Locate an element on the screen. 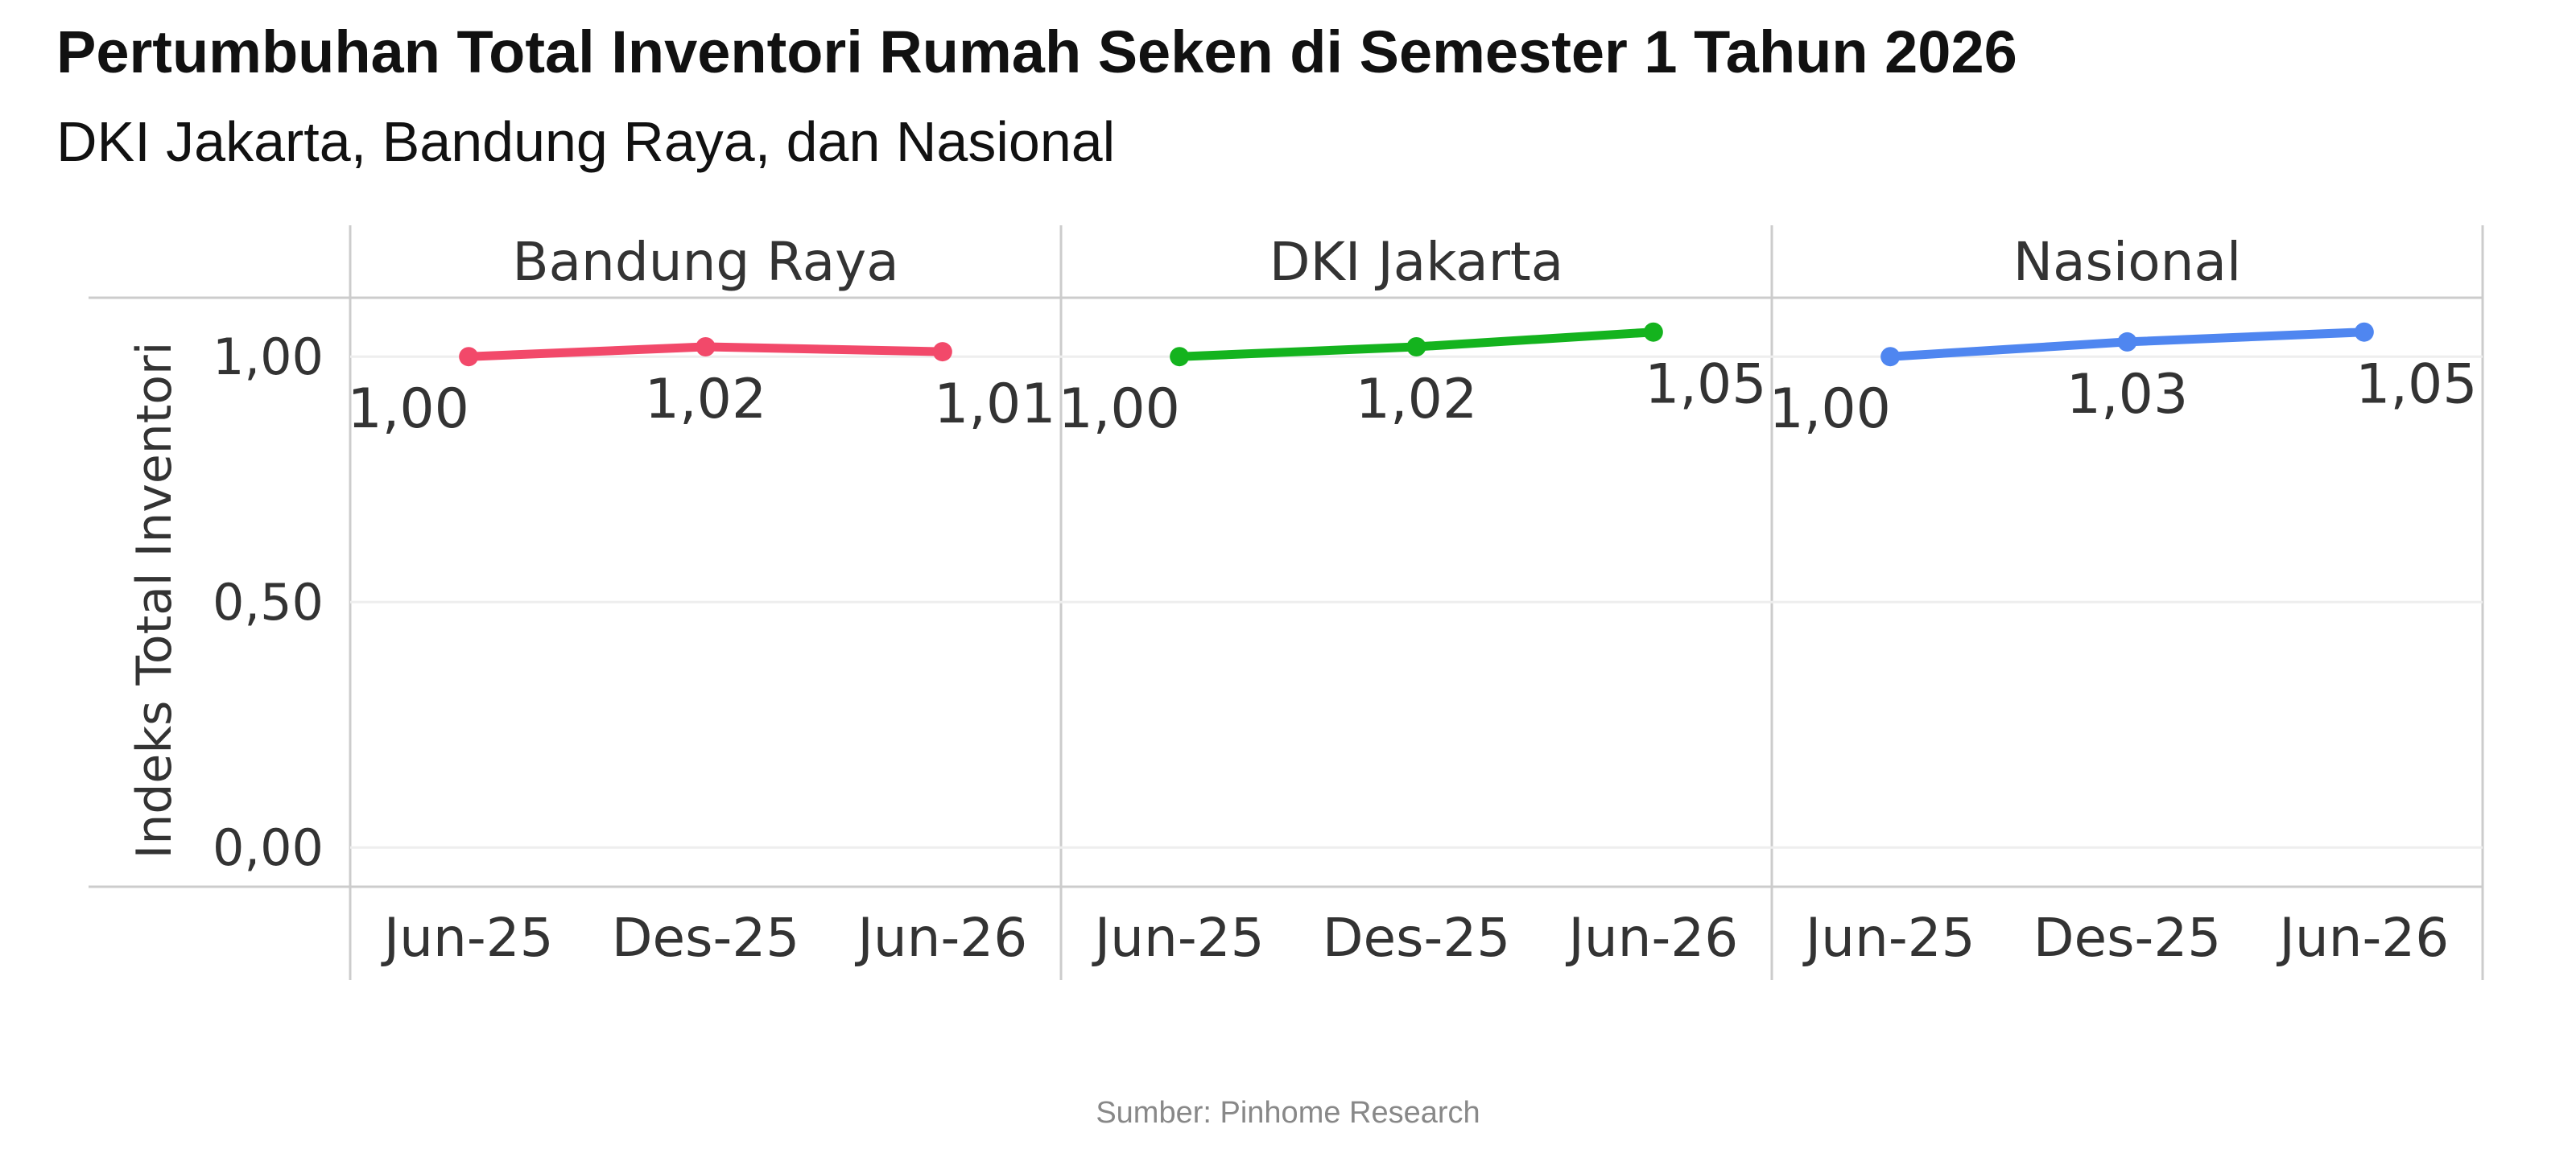 This screenshot has width=2576, height=1174. data-label: 1,01 is located at coordinates (994, 404).